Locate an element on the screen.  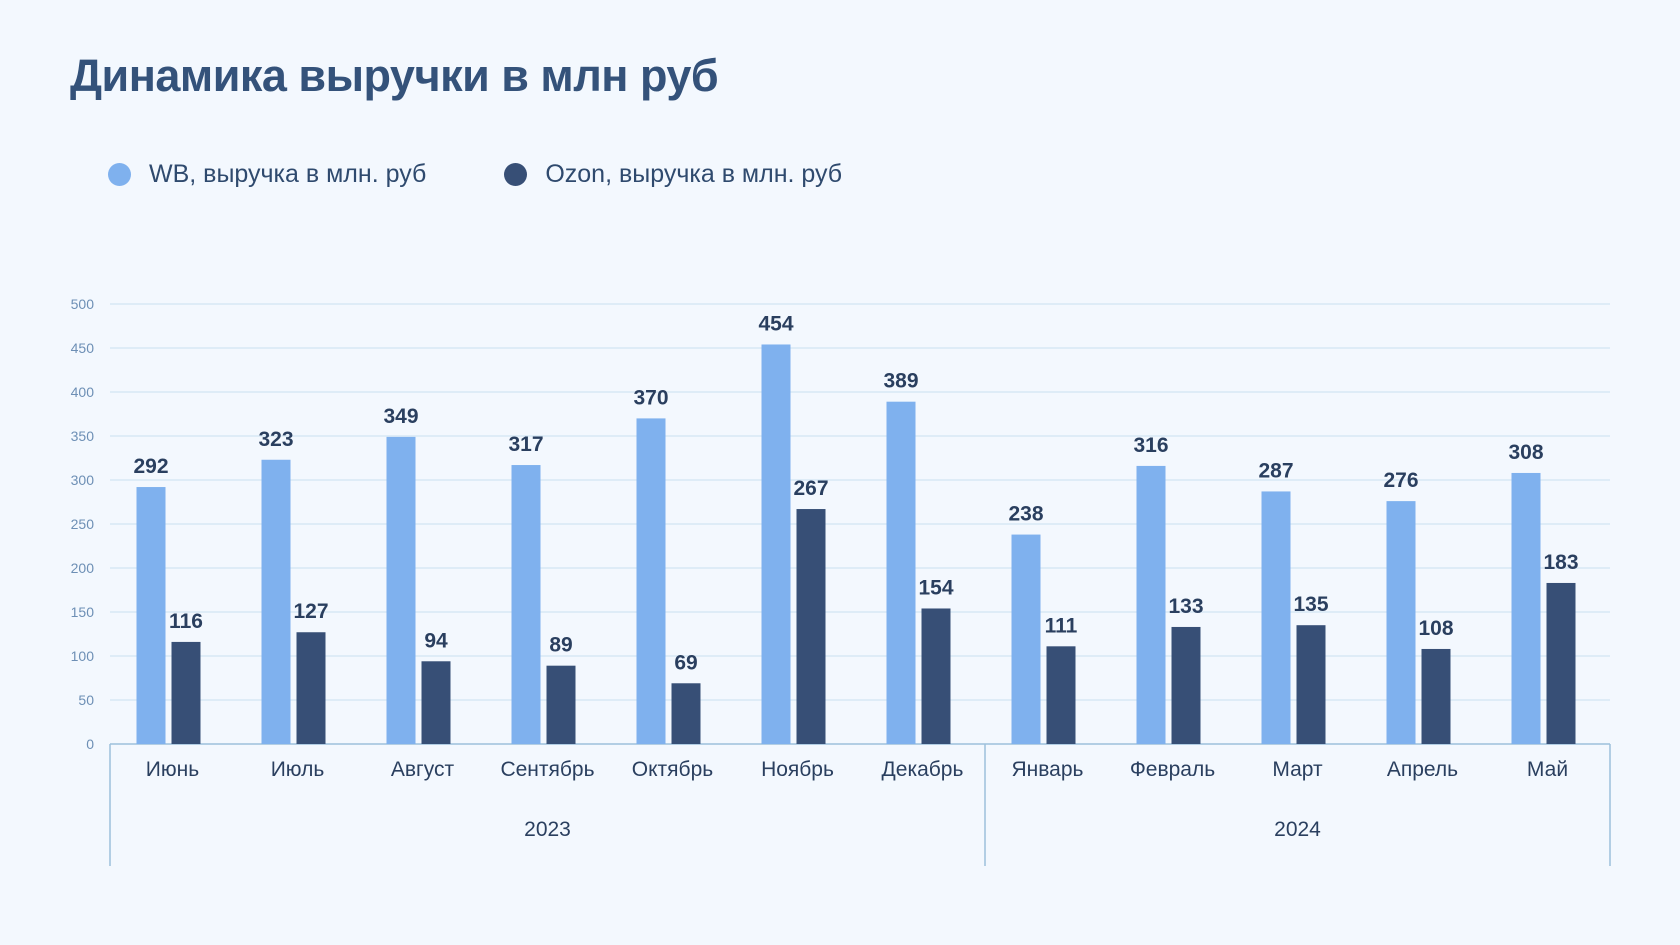
x-category-label: Ноябрь is located at coordinates (797, 769).